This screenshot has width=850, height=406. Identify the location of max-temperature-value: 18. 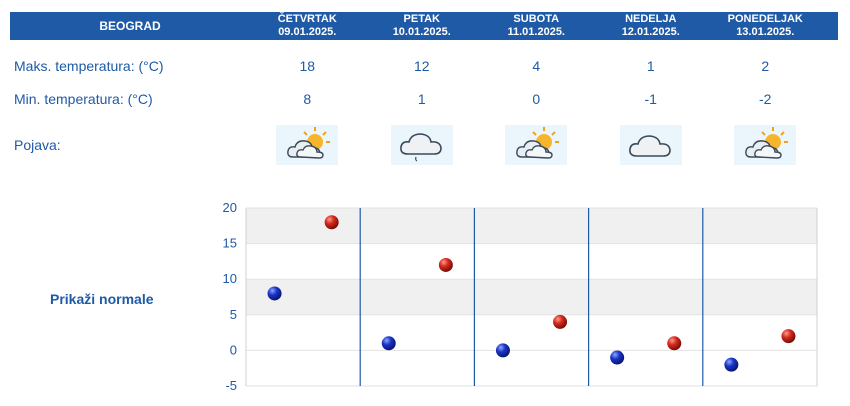
(307, 66).